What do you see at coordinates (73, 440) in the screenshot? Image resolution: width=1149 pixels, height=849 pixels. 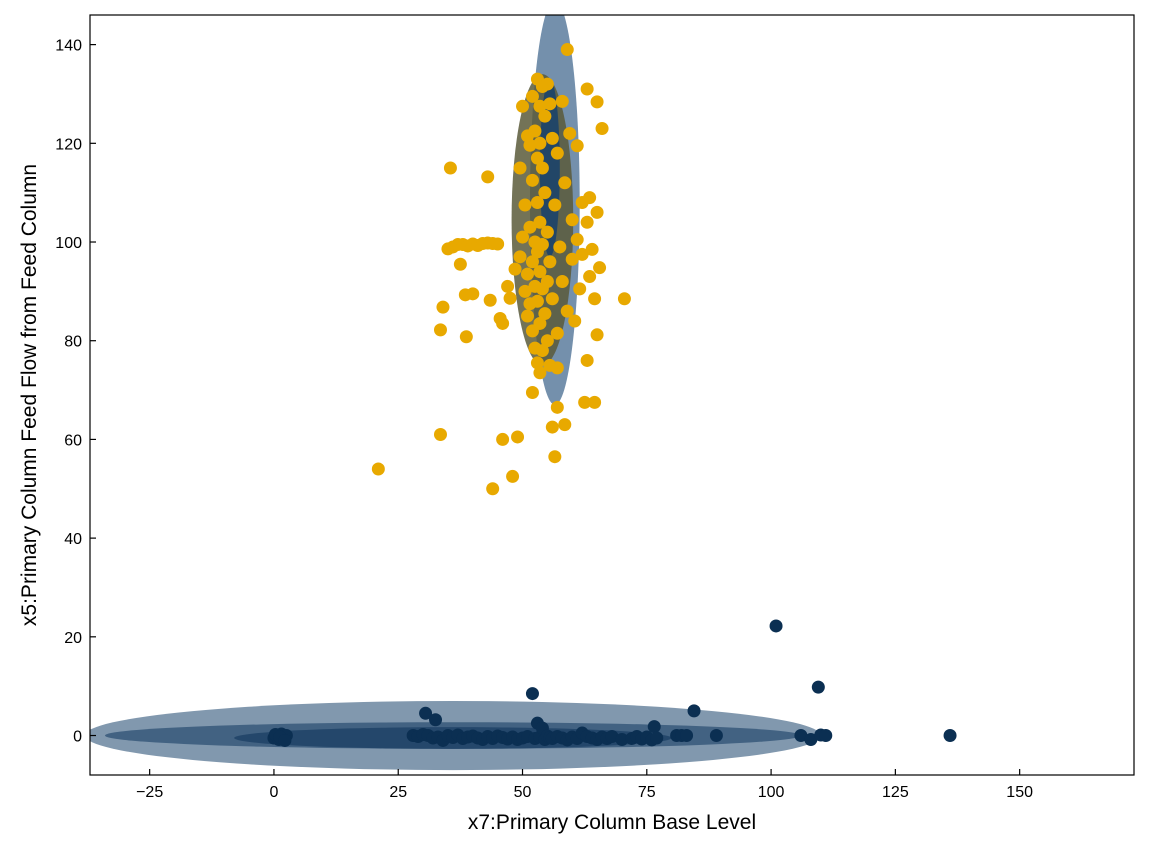 I see `y-tick-label: 60` at bounding box center [73, 440].